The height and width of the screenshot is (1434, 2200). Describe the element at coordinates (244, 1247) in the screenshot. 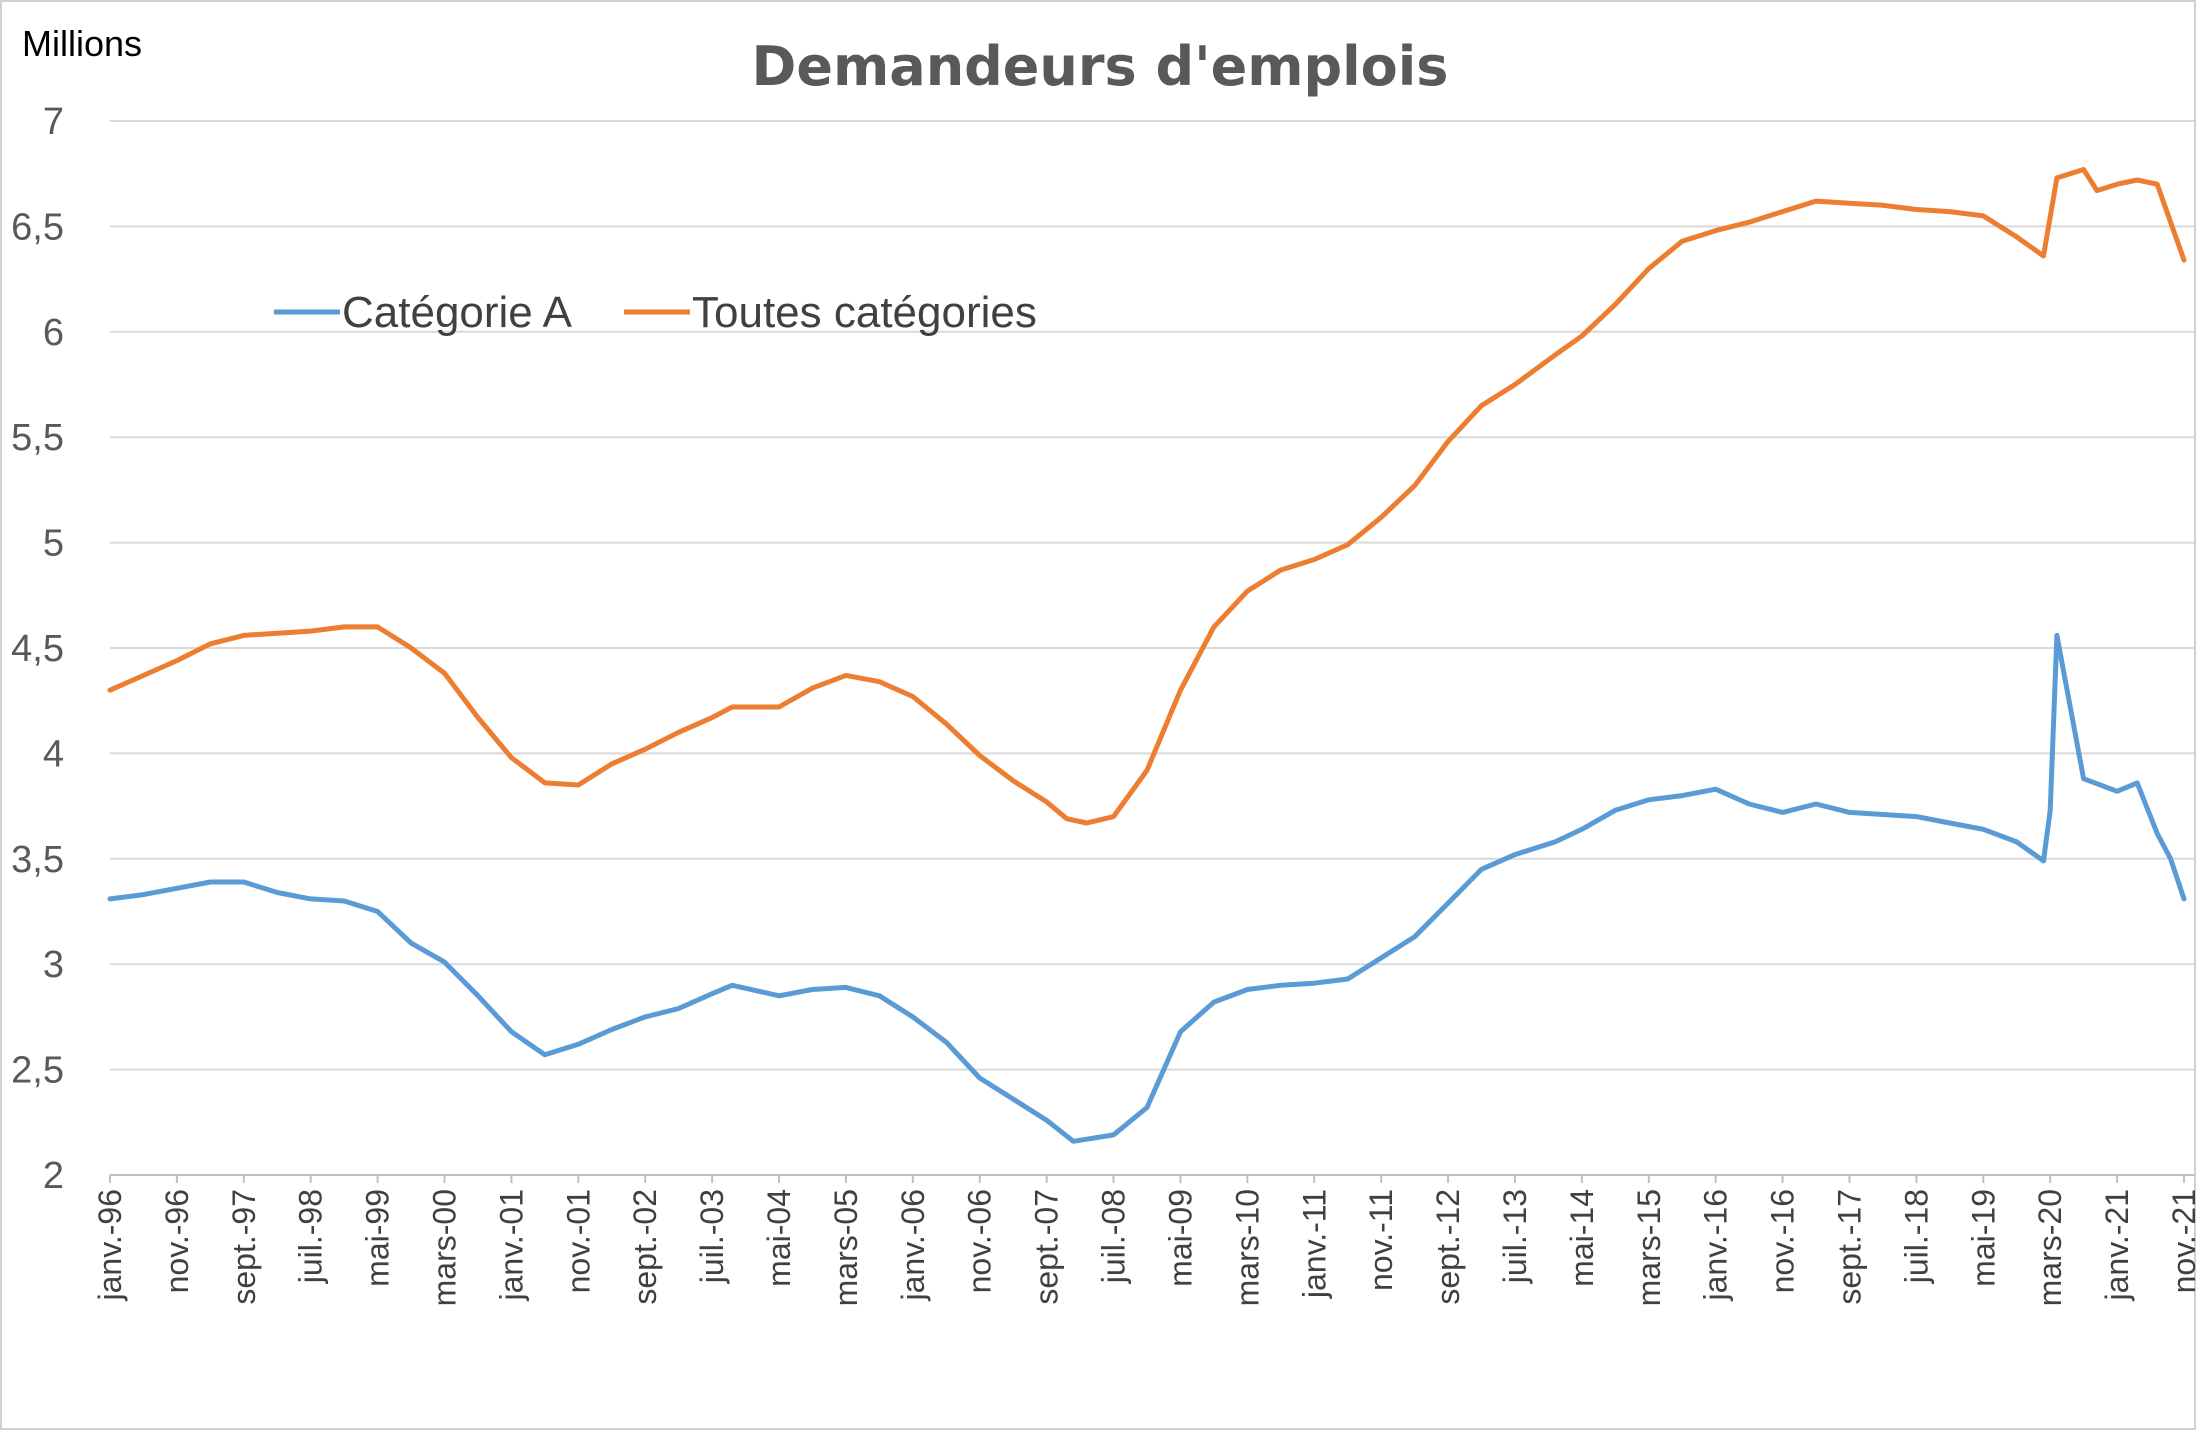

I see `x-tick-label: sept.-97` at that location.